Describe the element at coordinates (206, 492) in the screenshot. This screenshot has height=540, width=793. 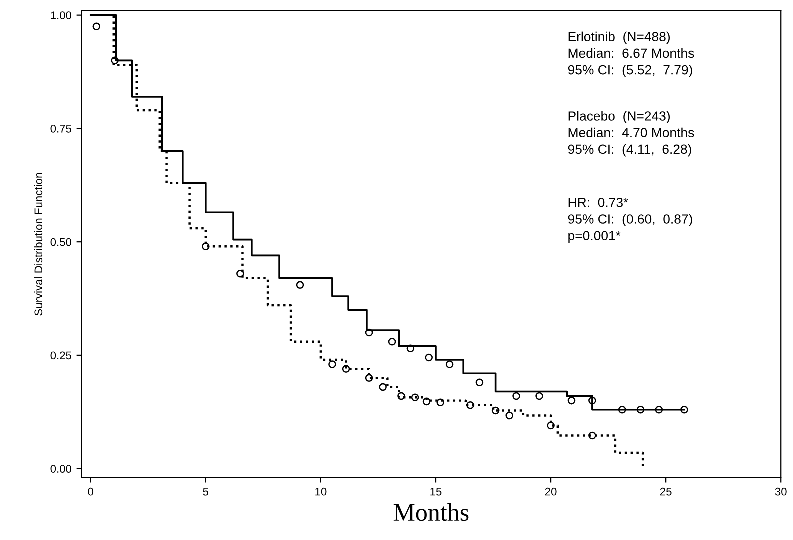
I see `x-tick-label: 5` at that location.